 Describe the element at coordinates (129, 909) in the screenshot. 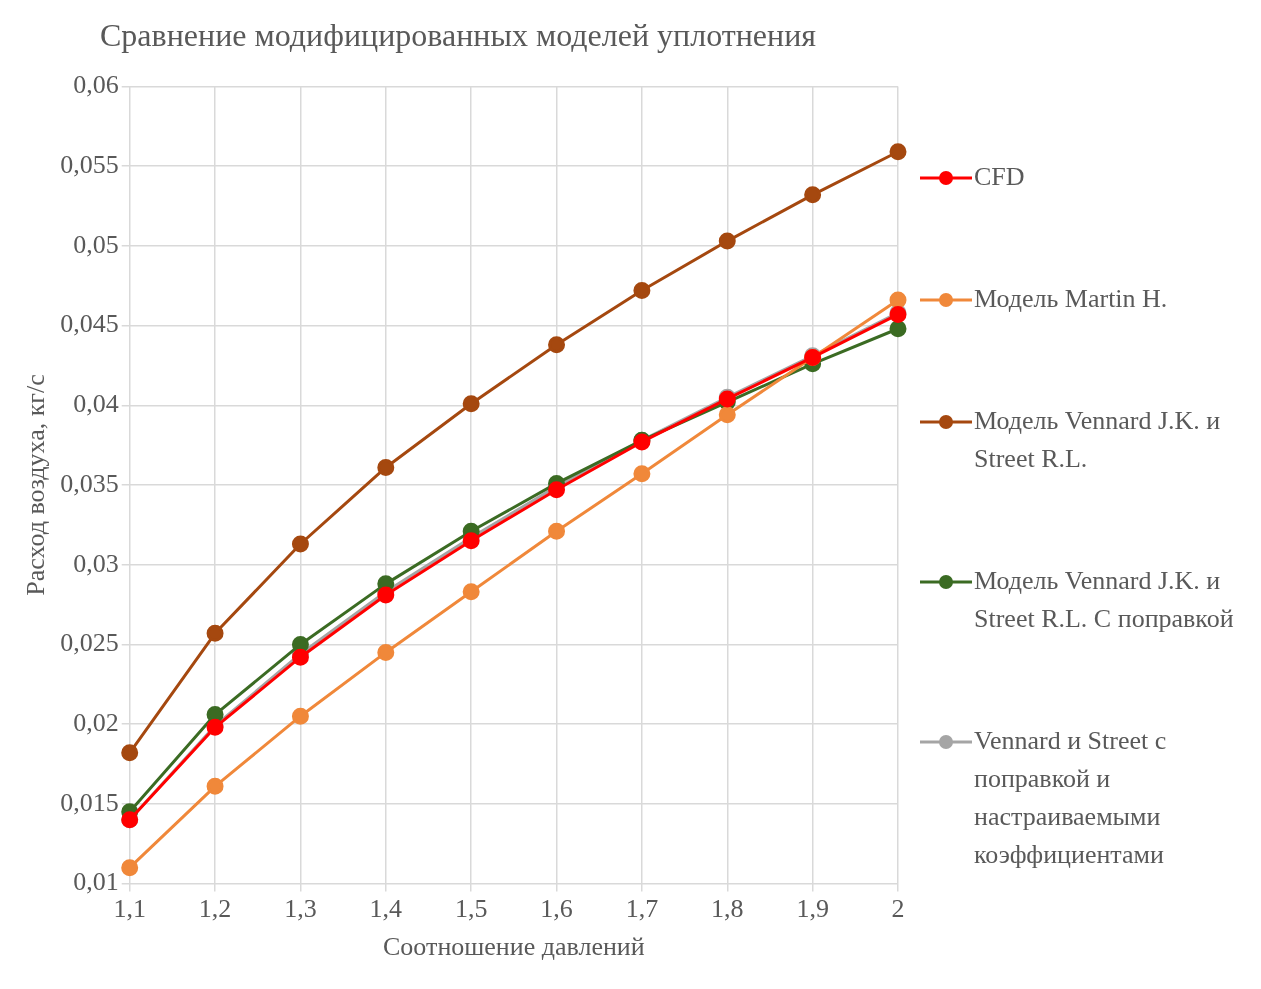

I see `x-tick-label: 1,1` at that location.